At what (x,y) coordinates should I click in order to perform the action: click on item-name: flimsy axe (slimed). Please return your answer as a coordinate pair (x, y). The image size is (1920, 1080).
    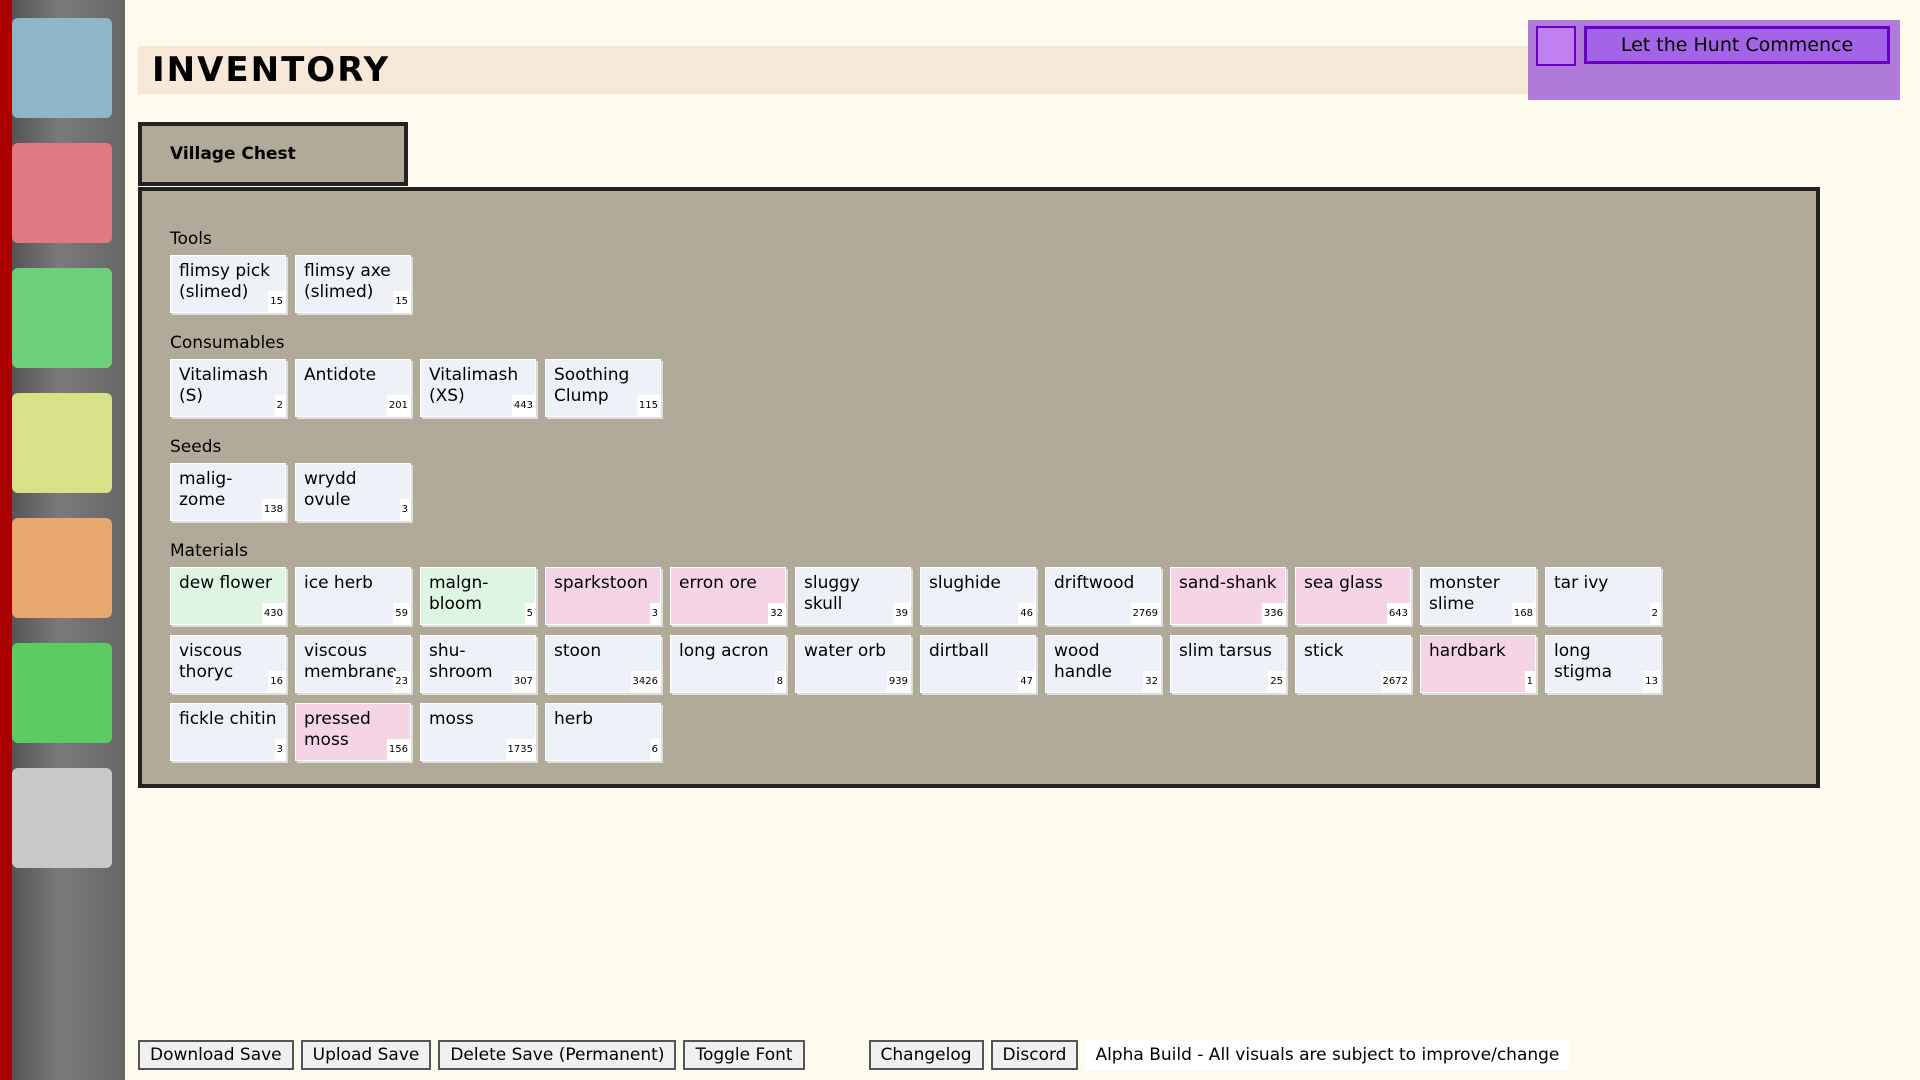
    Looking at the image, I should click on (347, 281).